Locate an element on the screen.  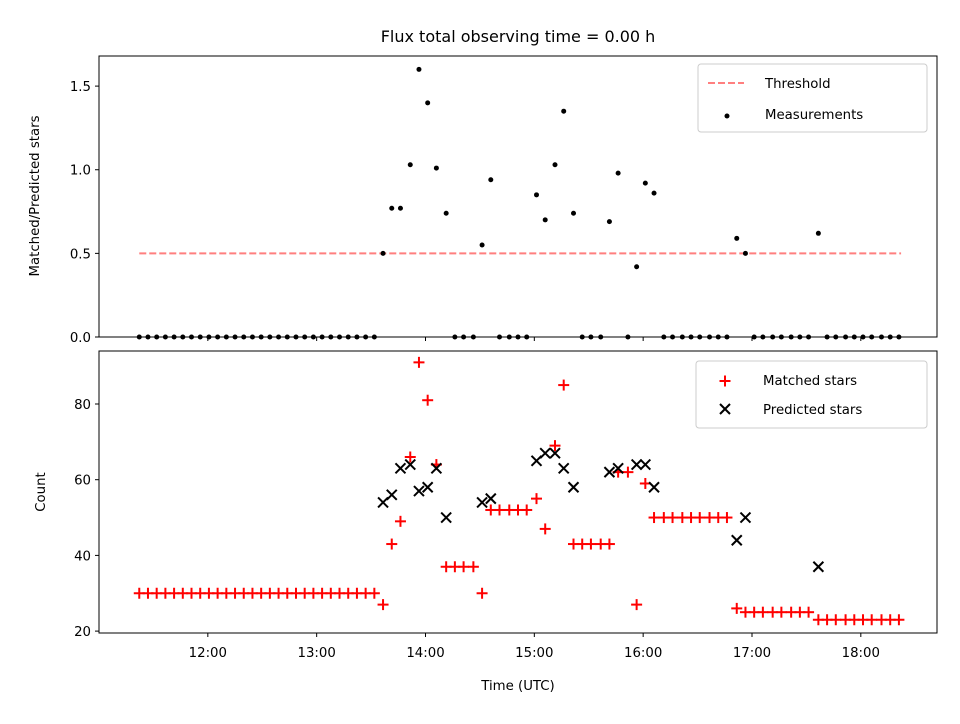
legend-matched-label: Matched stars is located at coordinates (810, 381).